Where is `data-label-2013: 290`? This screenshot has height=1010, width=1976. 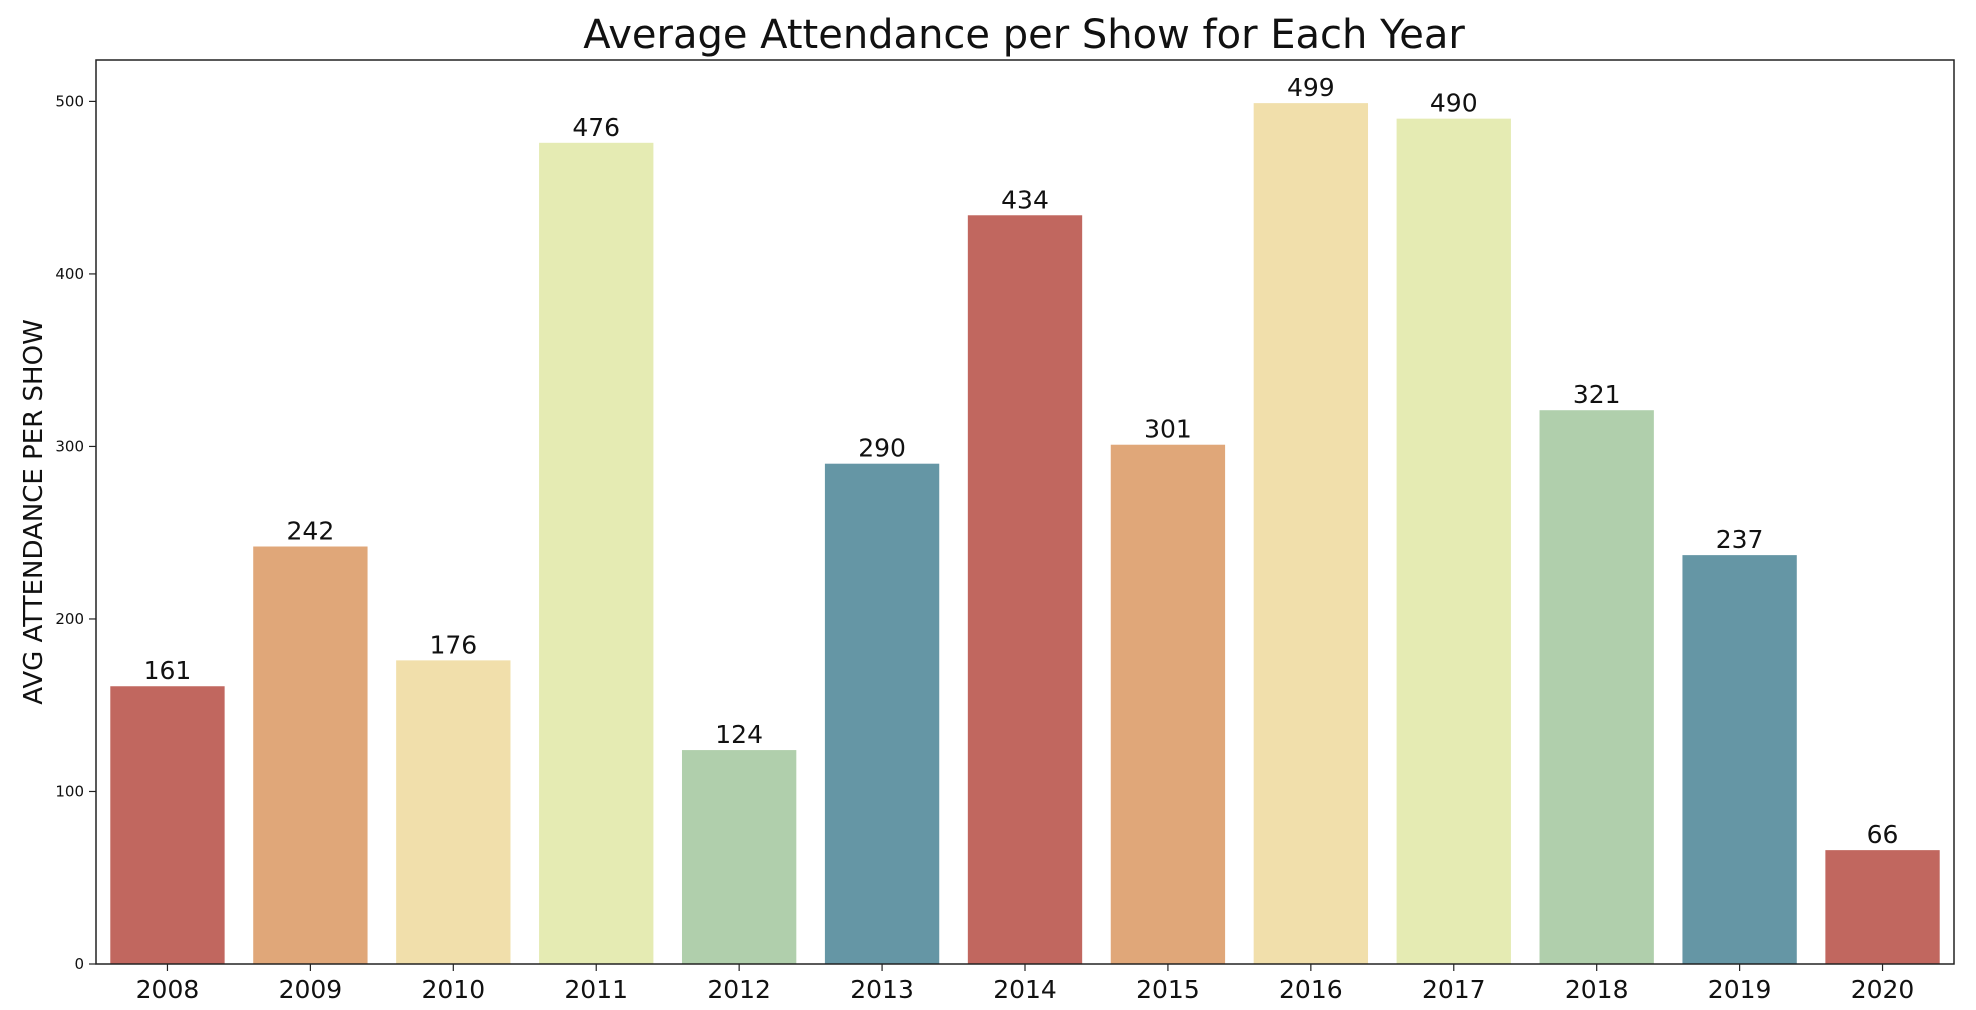
data-label-2013: 290 is located at coordinates (882, 448).